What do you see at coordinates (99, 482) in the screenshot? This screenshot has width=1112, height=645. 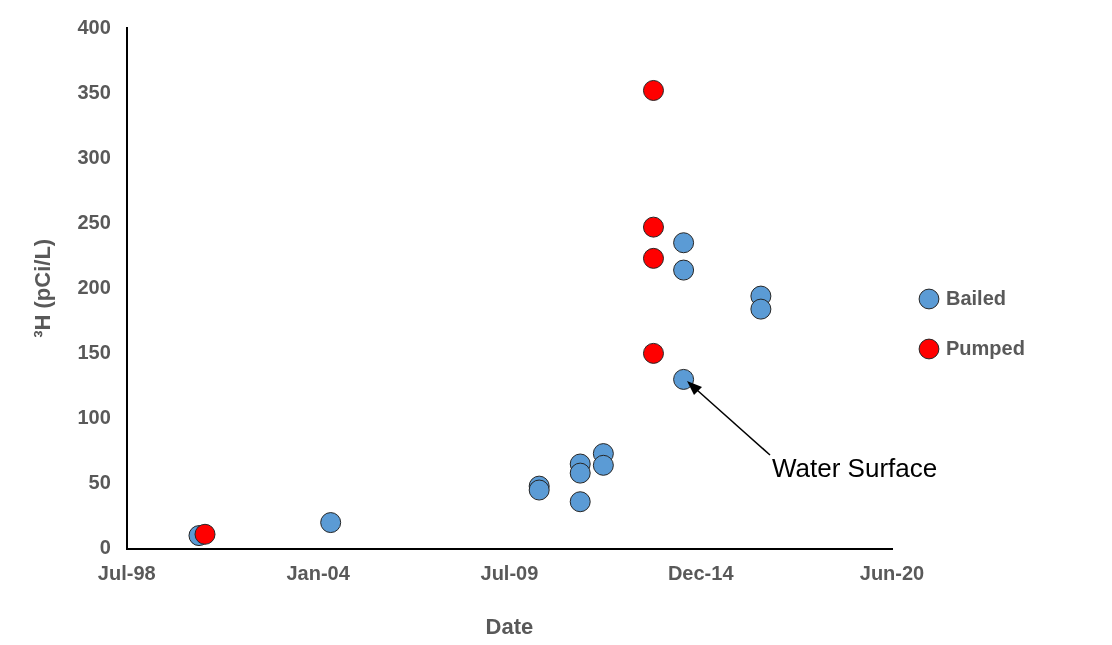 I see `y-tick-label: 50` at bounding box center [99, 482].